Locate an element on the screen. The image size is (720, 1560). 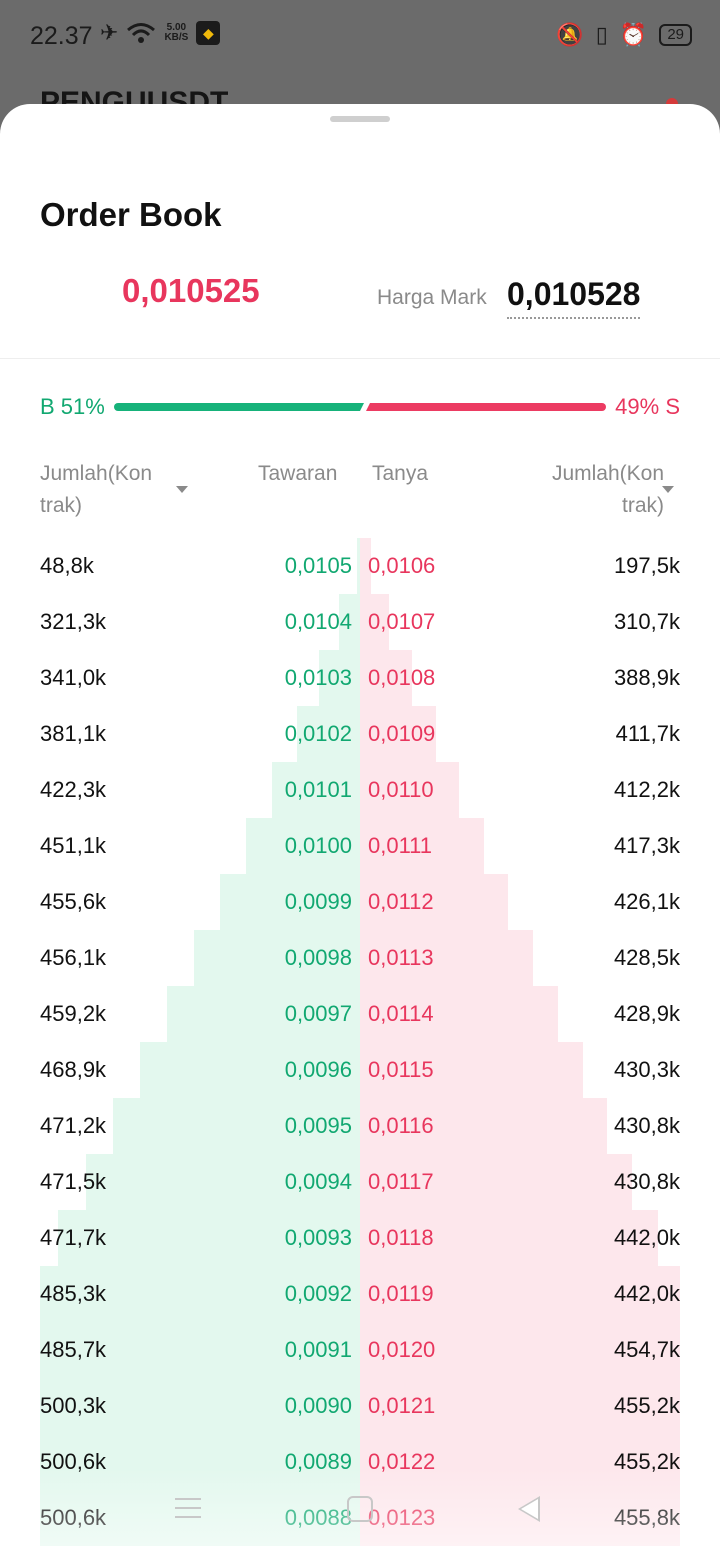
bid-price: 0,0090 is located at coordinates (318, 1405).